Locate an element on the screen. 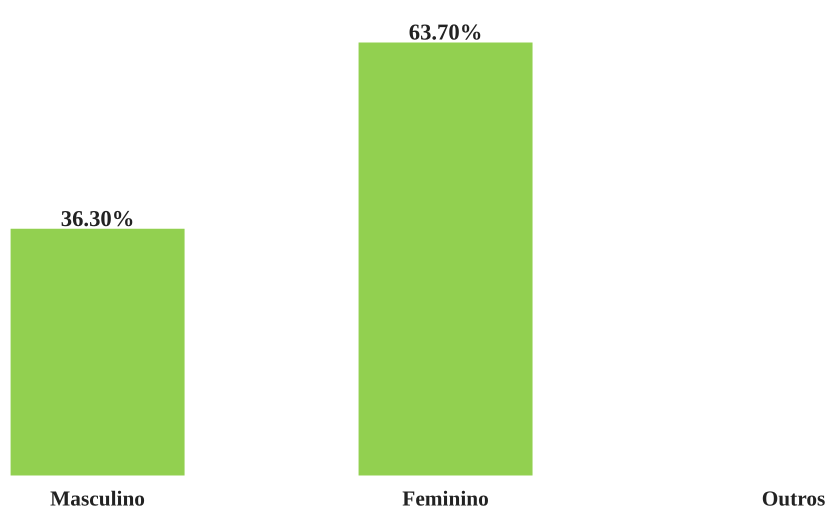 Image resolution: width=840 pixels, height=518 pixels. x-tick-label: Masculino is located at coordinates (97, 498).